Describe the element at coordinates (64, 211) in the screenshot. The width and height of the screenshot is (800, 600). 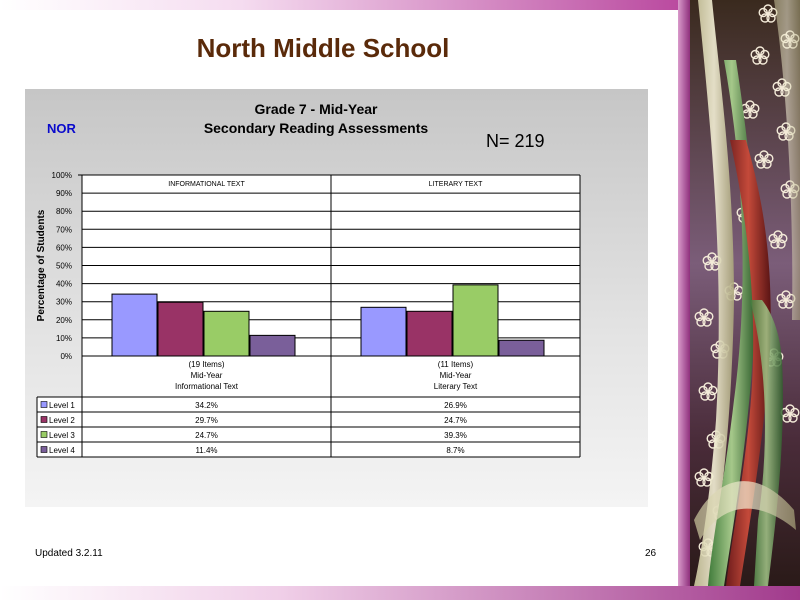
I see `y-tick-label: 80%` at that location.